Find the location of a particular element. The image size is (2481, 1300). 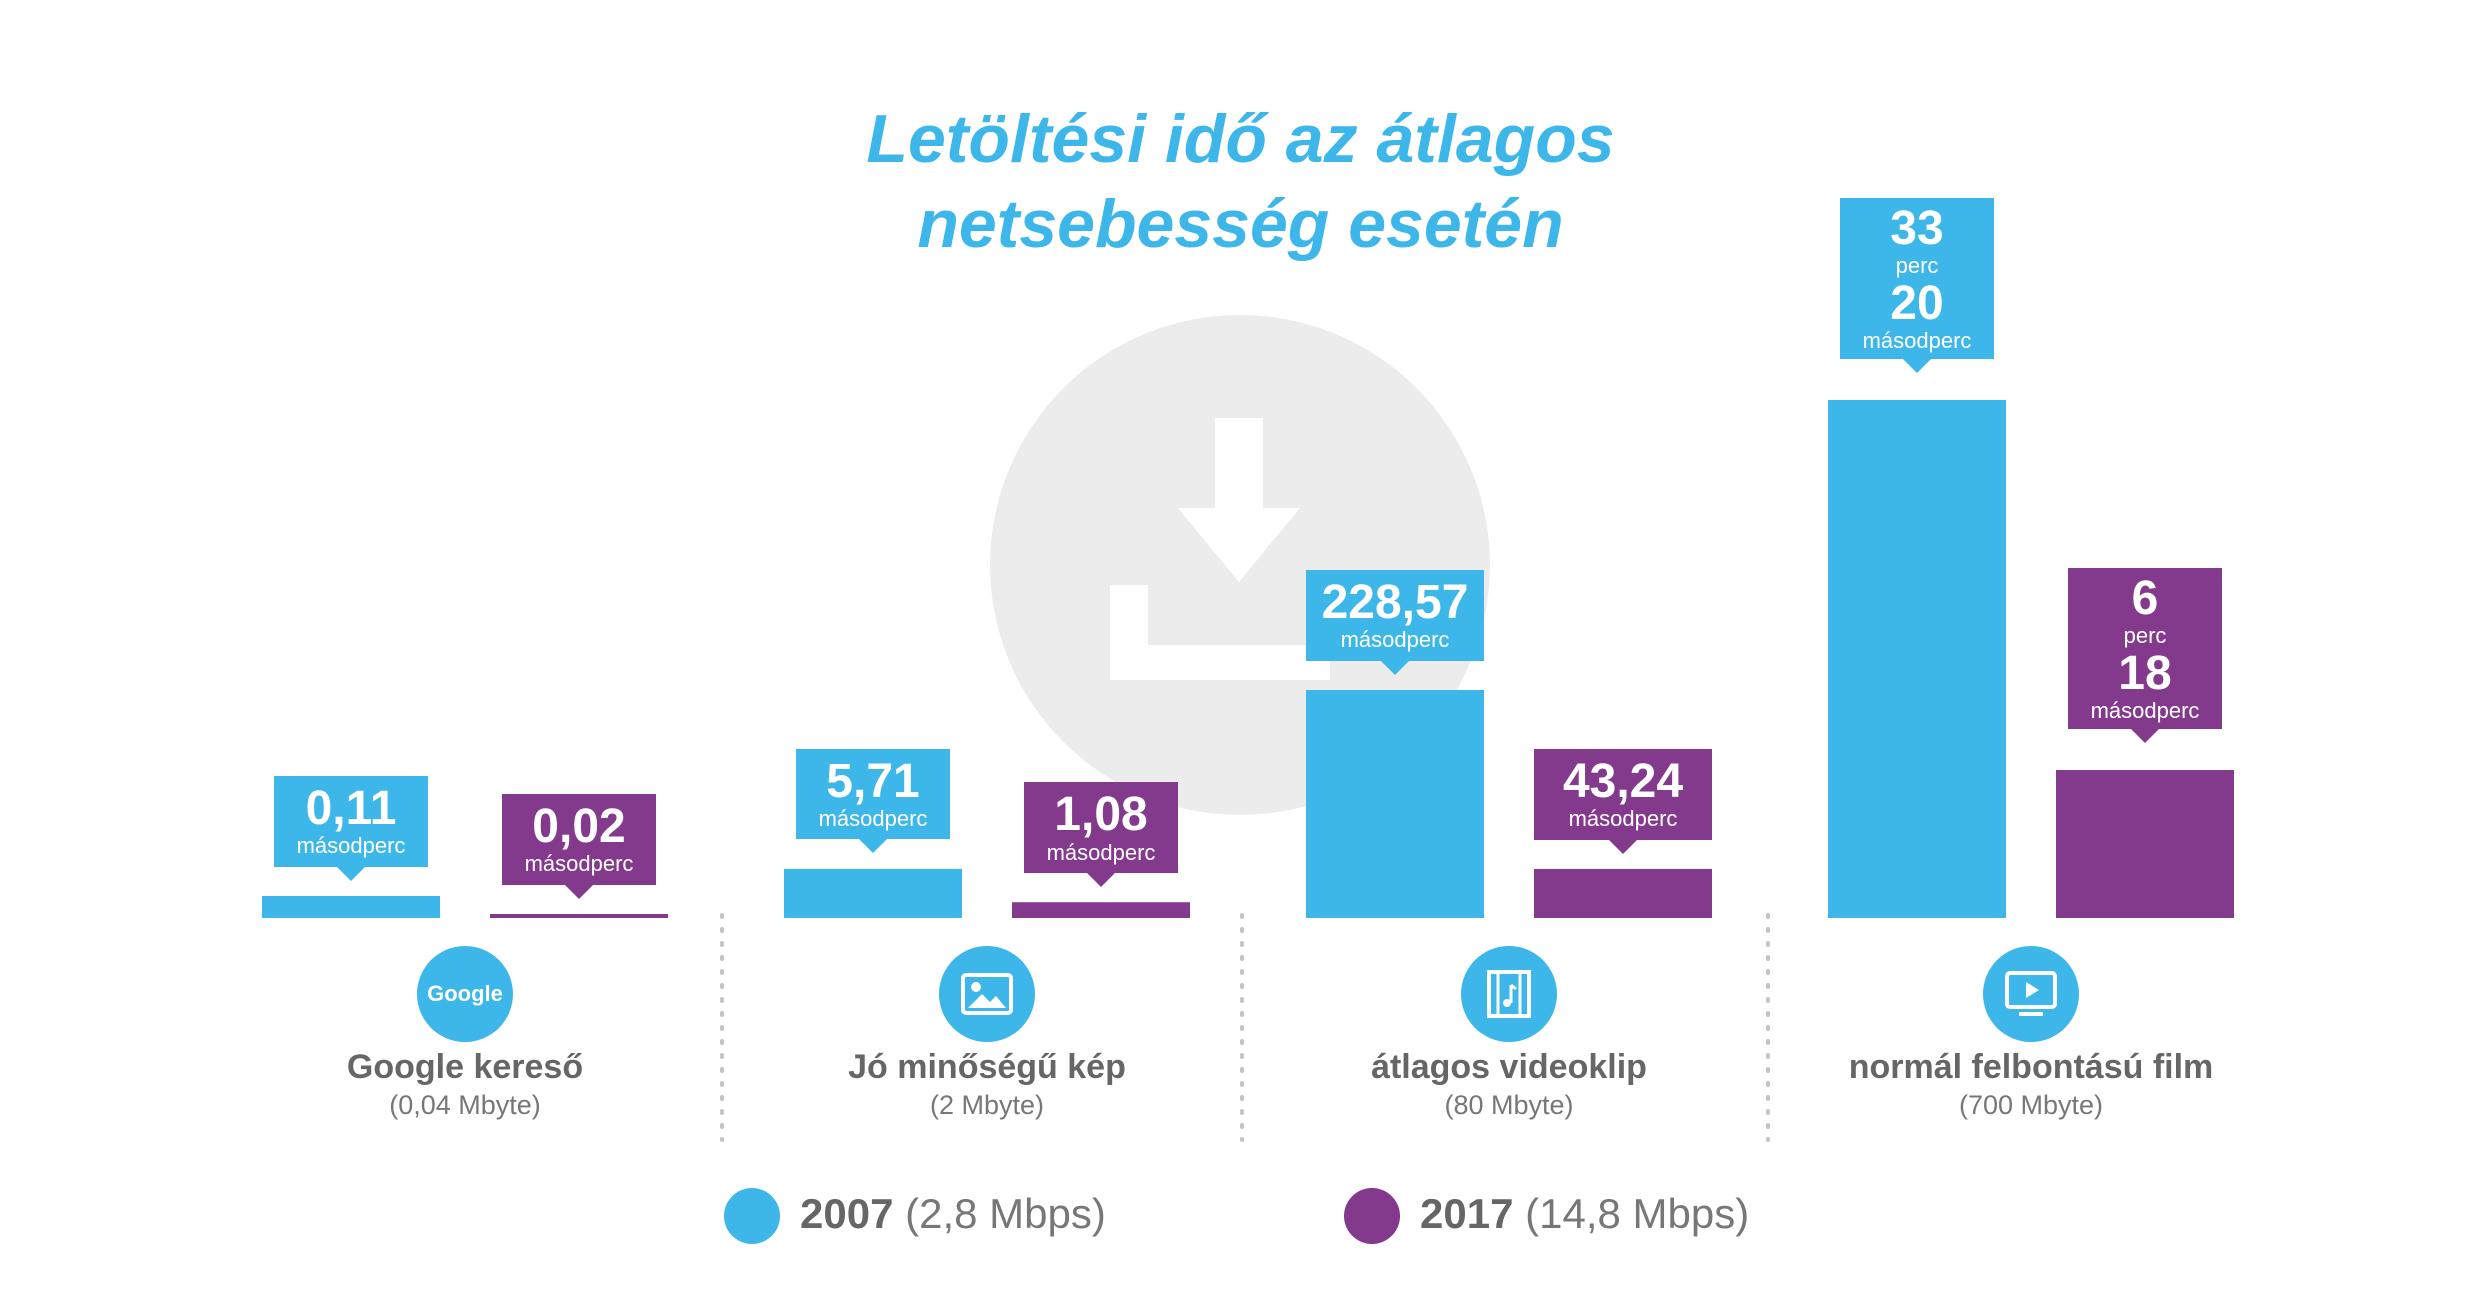

bar-google-2007 is located at coordinates (351, 907).